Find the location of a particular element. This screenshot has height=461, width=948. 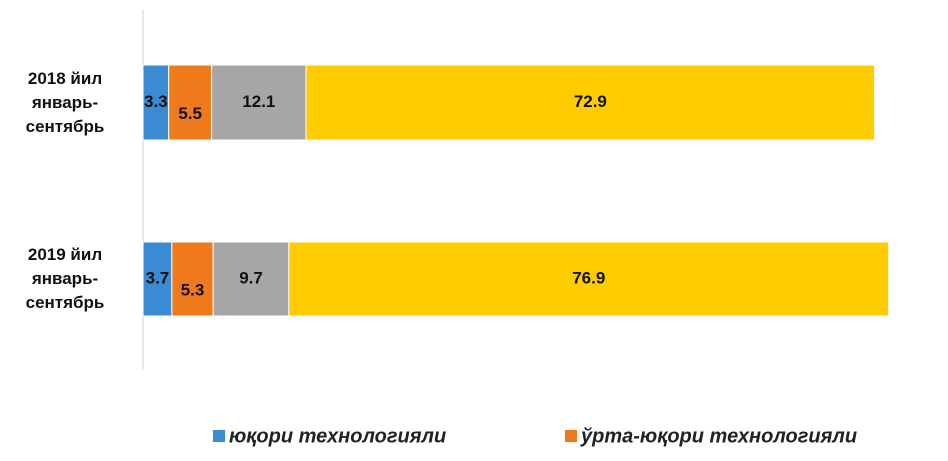

legend-label: ўрта-юқори технологияли is located at coordinates (718, 436).